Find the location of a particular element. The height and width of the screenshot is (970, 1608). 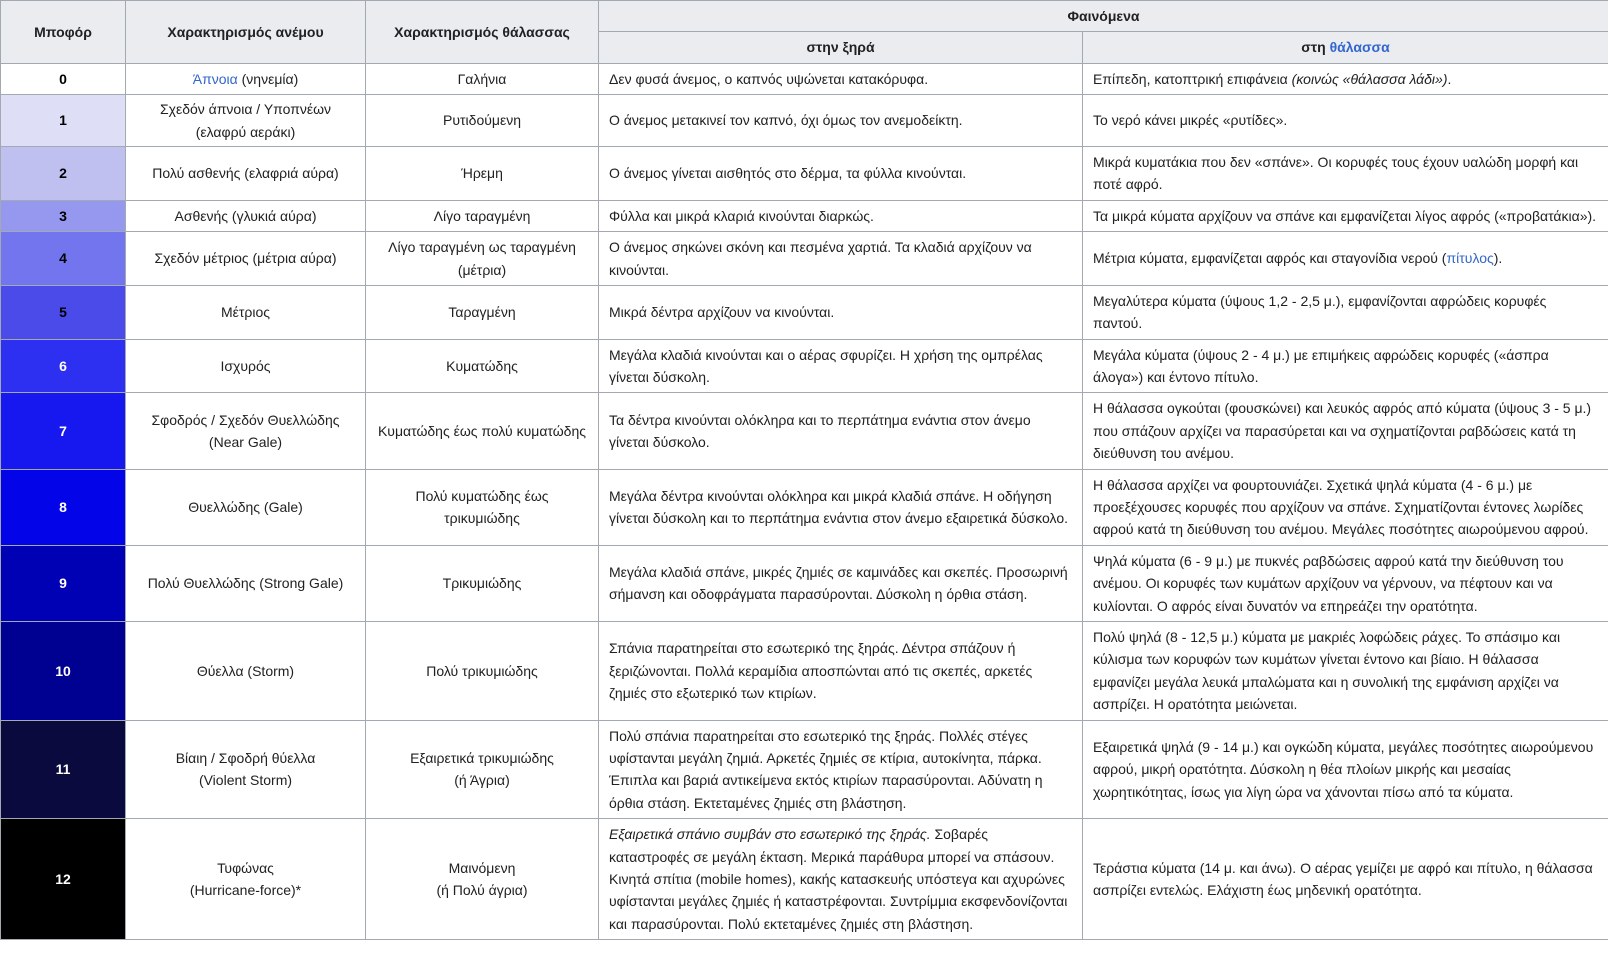

wind-description-cell: Θυελλώδης (Gale) is located at coordinates (245, 507).